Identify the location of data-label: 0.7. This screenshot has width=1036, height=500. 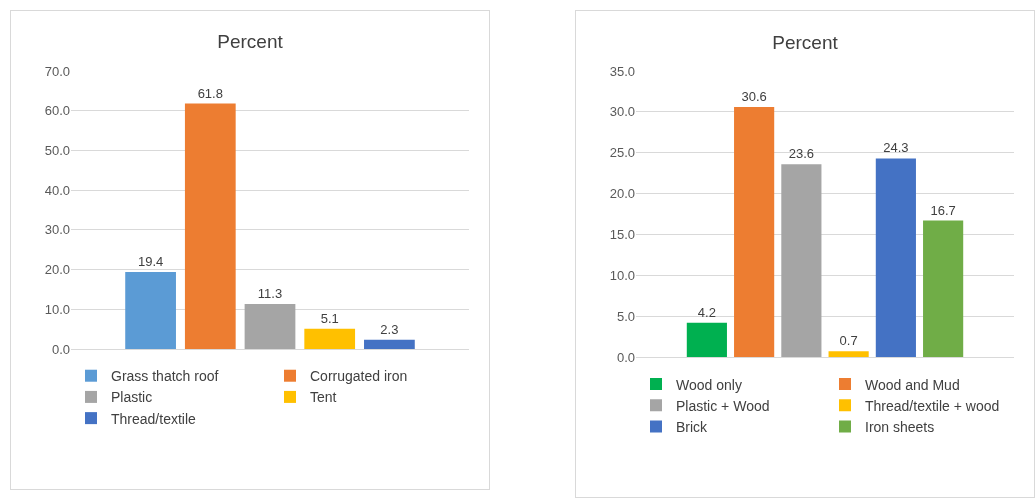
(848, 341).